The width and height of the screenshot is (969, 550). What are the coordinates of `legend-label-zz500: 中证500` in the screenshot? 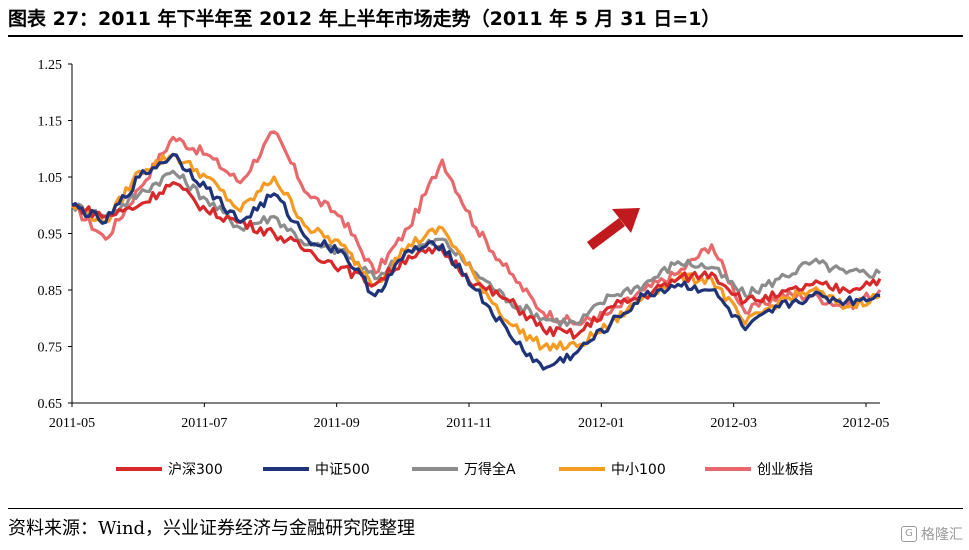 It's located at (342, 470).